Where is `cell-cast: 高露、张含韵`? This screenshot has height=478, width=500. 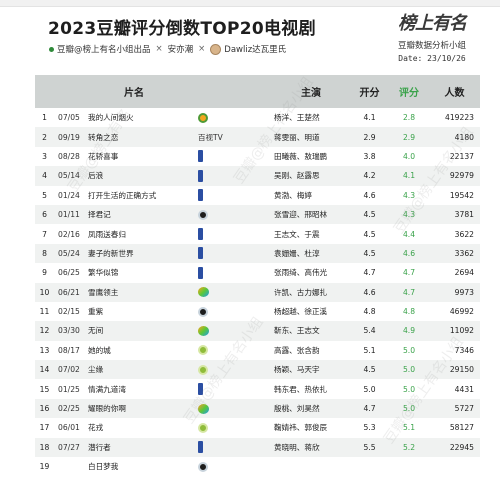
cell-cast: 高露、张含韵 is located at coordinates (297, 350).